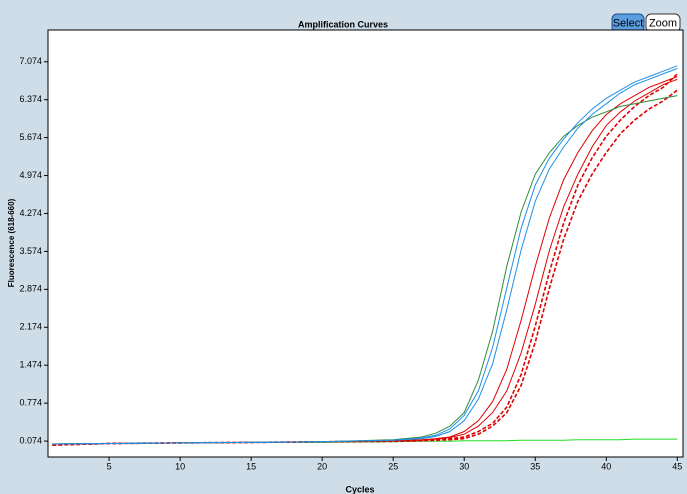 The image size is (687, 494). I want to click on select-button-label: Select, so click(628, 23).